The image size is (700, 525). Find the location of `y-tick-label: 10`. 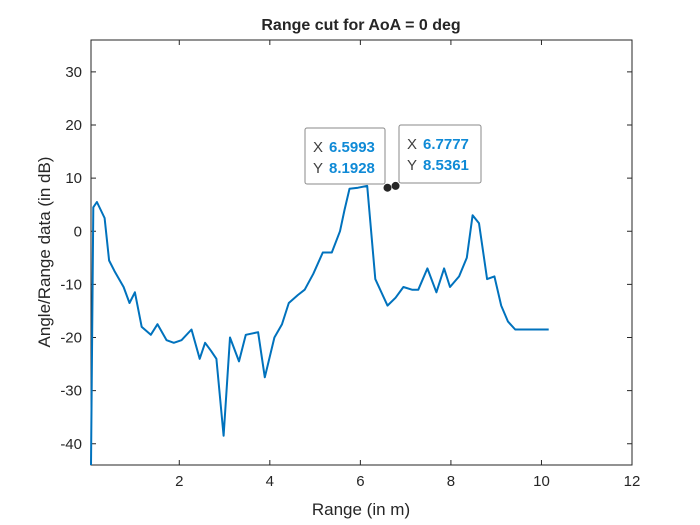

y-tick-label: 10 is located at coordinates (73, 178).